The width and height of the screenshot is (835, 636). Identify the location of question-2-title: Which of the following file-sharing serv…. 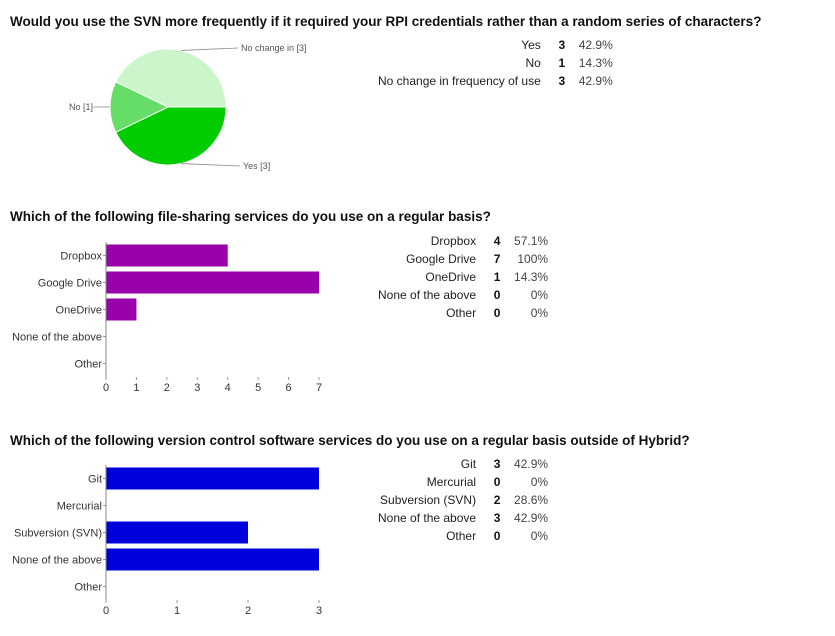
(250, 216).